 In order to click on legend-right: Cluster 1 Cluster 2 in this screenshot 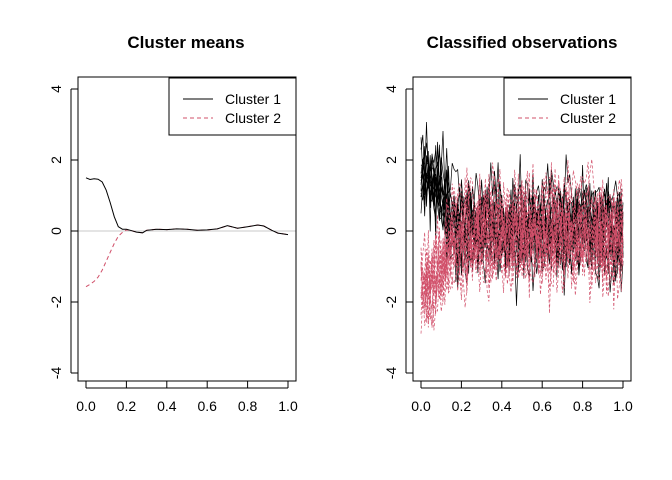, I will do `click(567, 106)`.